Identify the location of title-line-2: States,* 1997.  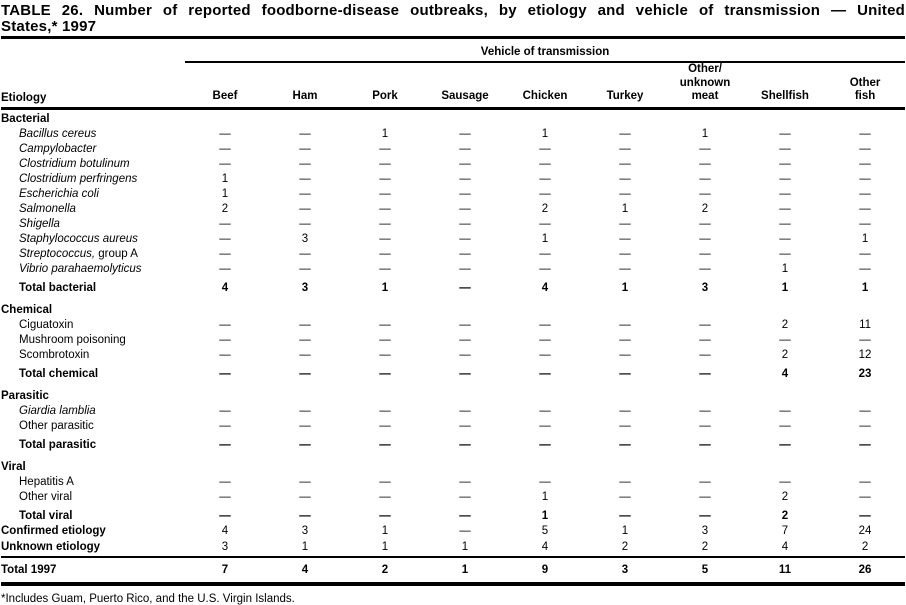
(49, 26).